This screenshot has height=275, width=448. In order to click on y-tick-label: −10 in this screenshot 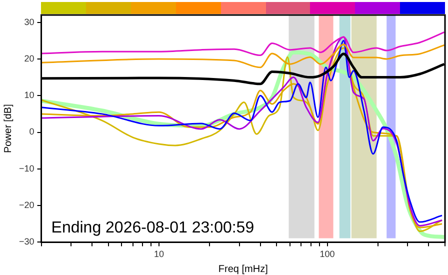, I will do `click(26, 168)`.